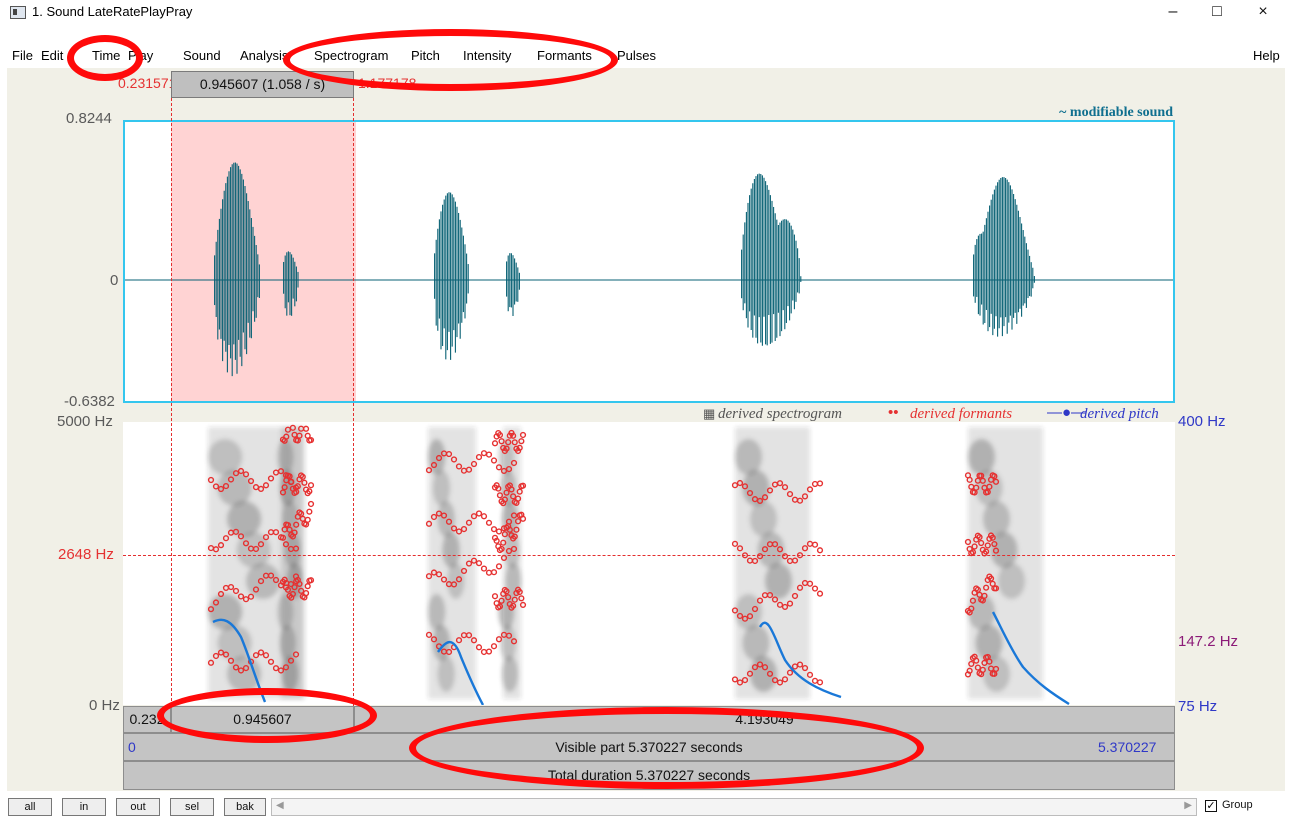 This screenshot has height=817, width=1292. I want to click on window-title: 1. Sound LateRatePlayPray, so click(112, 11).